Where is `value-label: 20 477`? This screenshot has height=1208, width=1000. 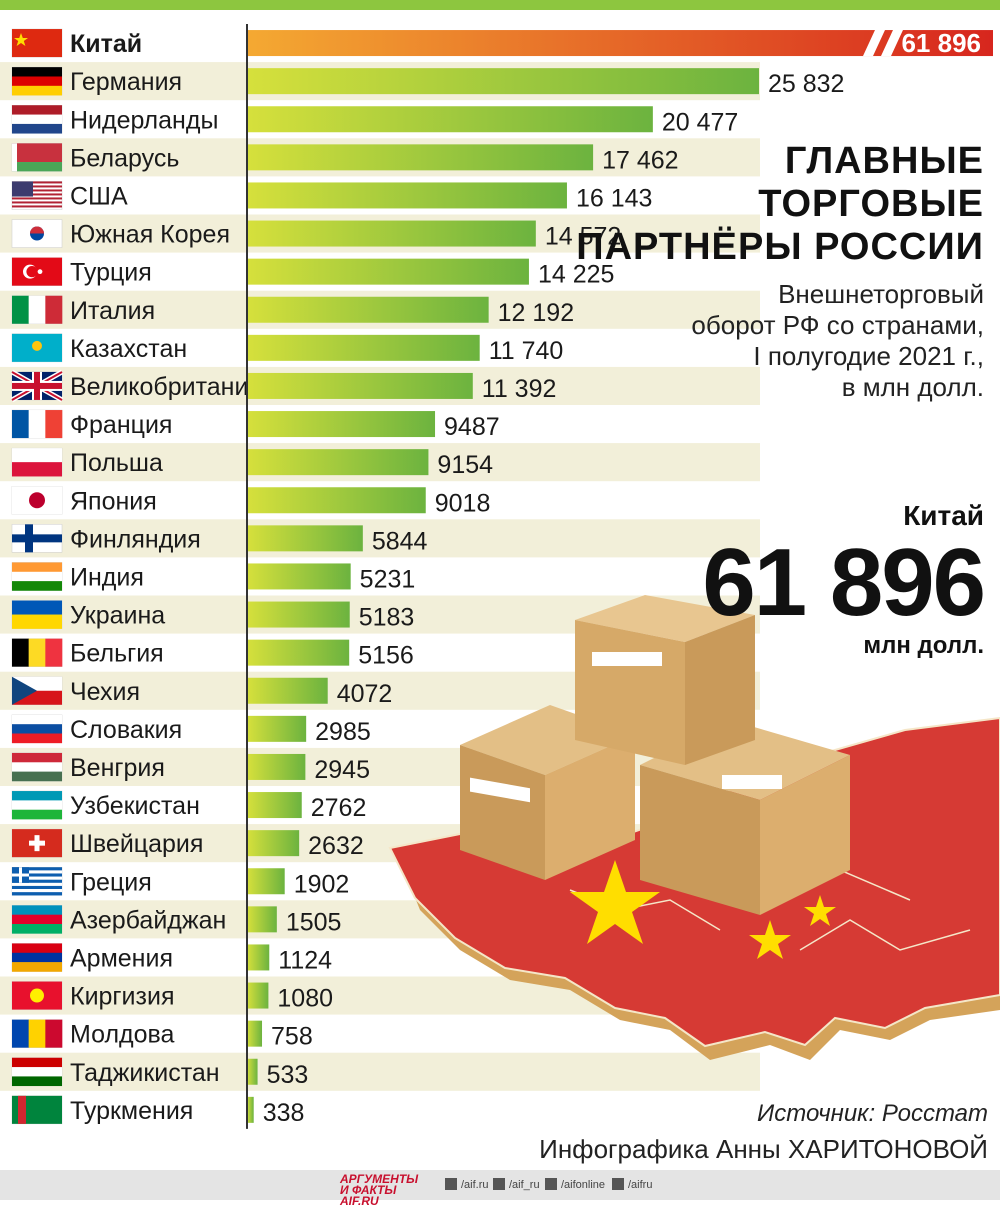
value-label: 20 477 is located at coordinates (700, 122).